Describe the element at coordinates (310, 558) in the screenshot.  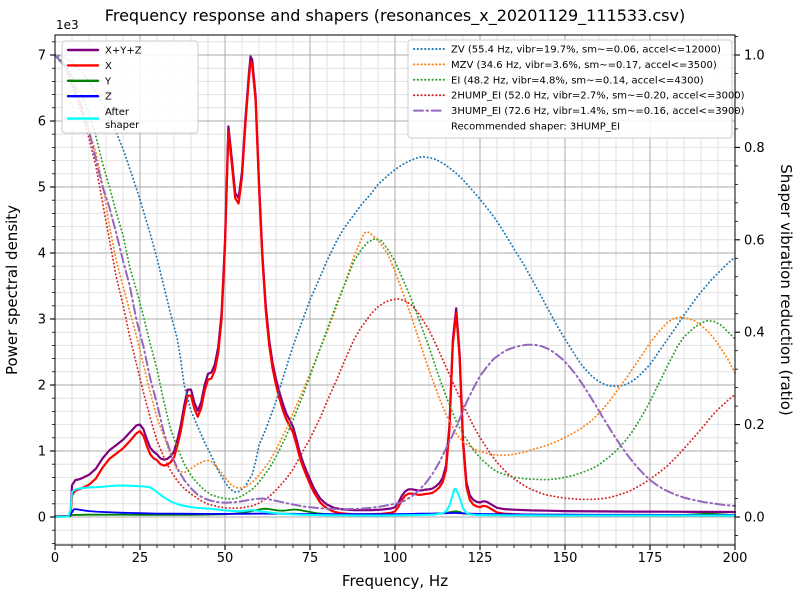
I see `x-tick-label: 75` at that location.